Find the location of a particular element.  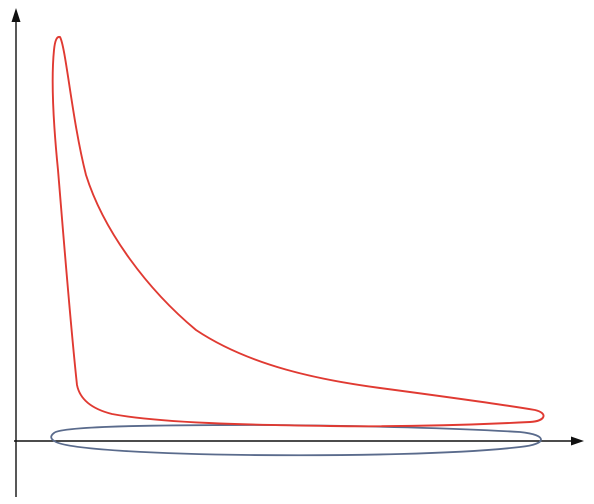

x-axis-arrowhead is located at coordinates (577, 441).